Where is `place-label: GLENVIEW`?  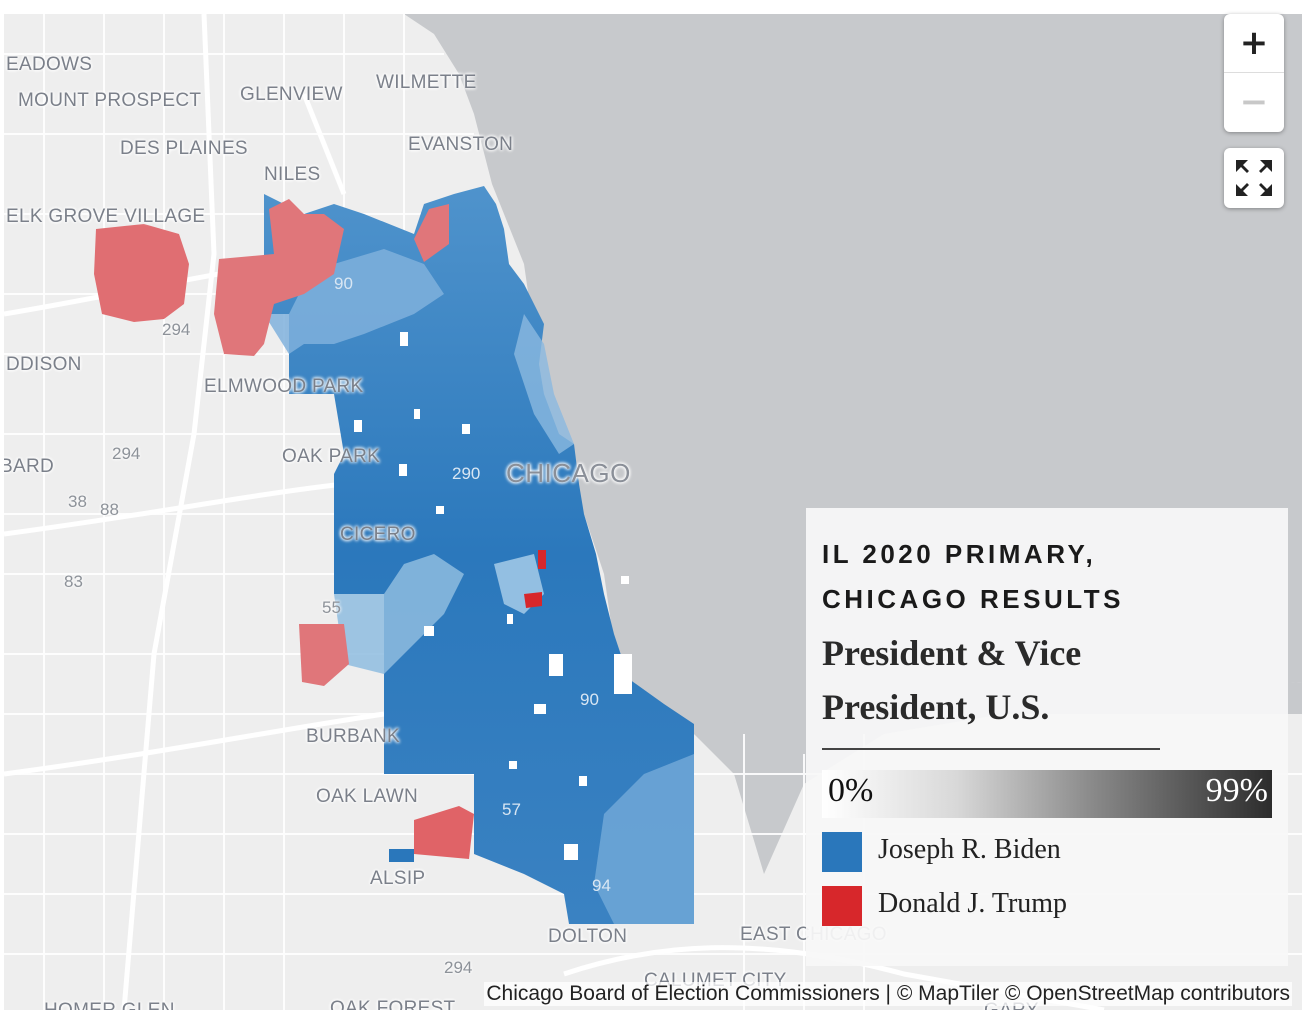
place-label: GLENVIEW is located at coordinates (291, 94).